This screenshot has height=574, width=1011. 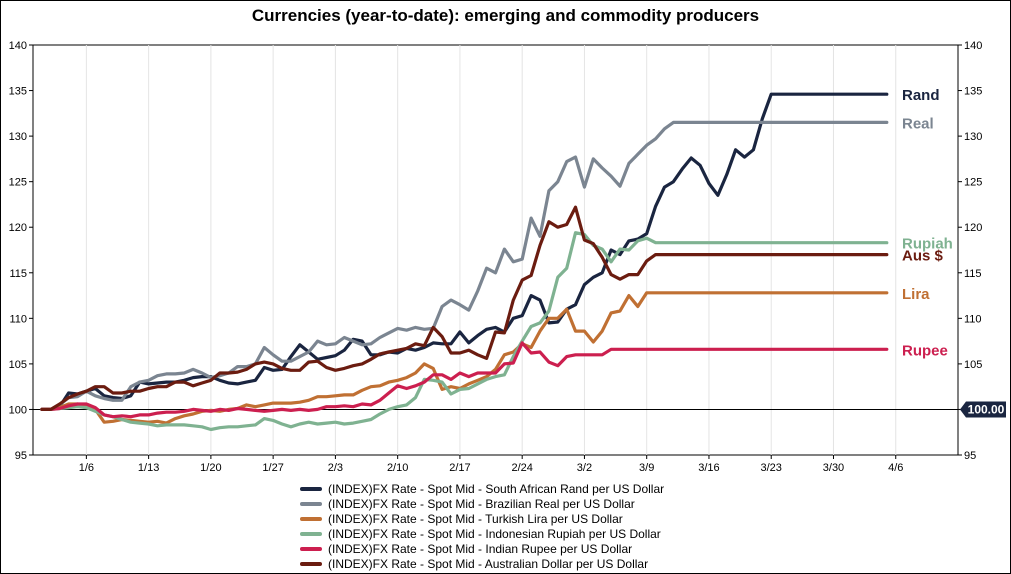 I want to click on y-tick-label-right: 140, so click(x=973, y=46).